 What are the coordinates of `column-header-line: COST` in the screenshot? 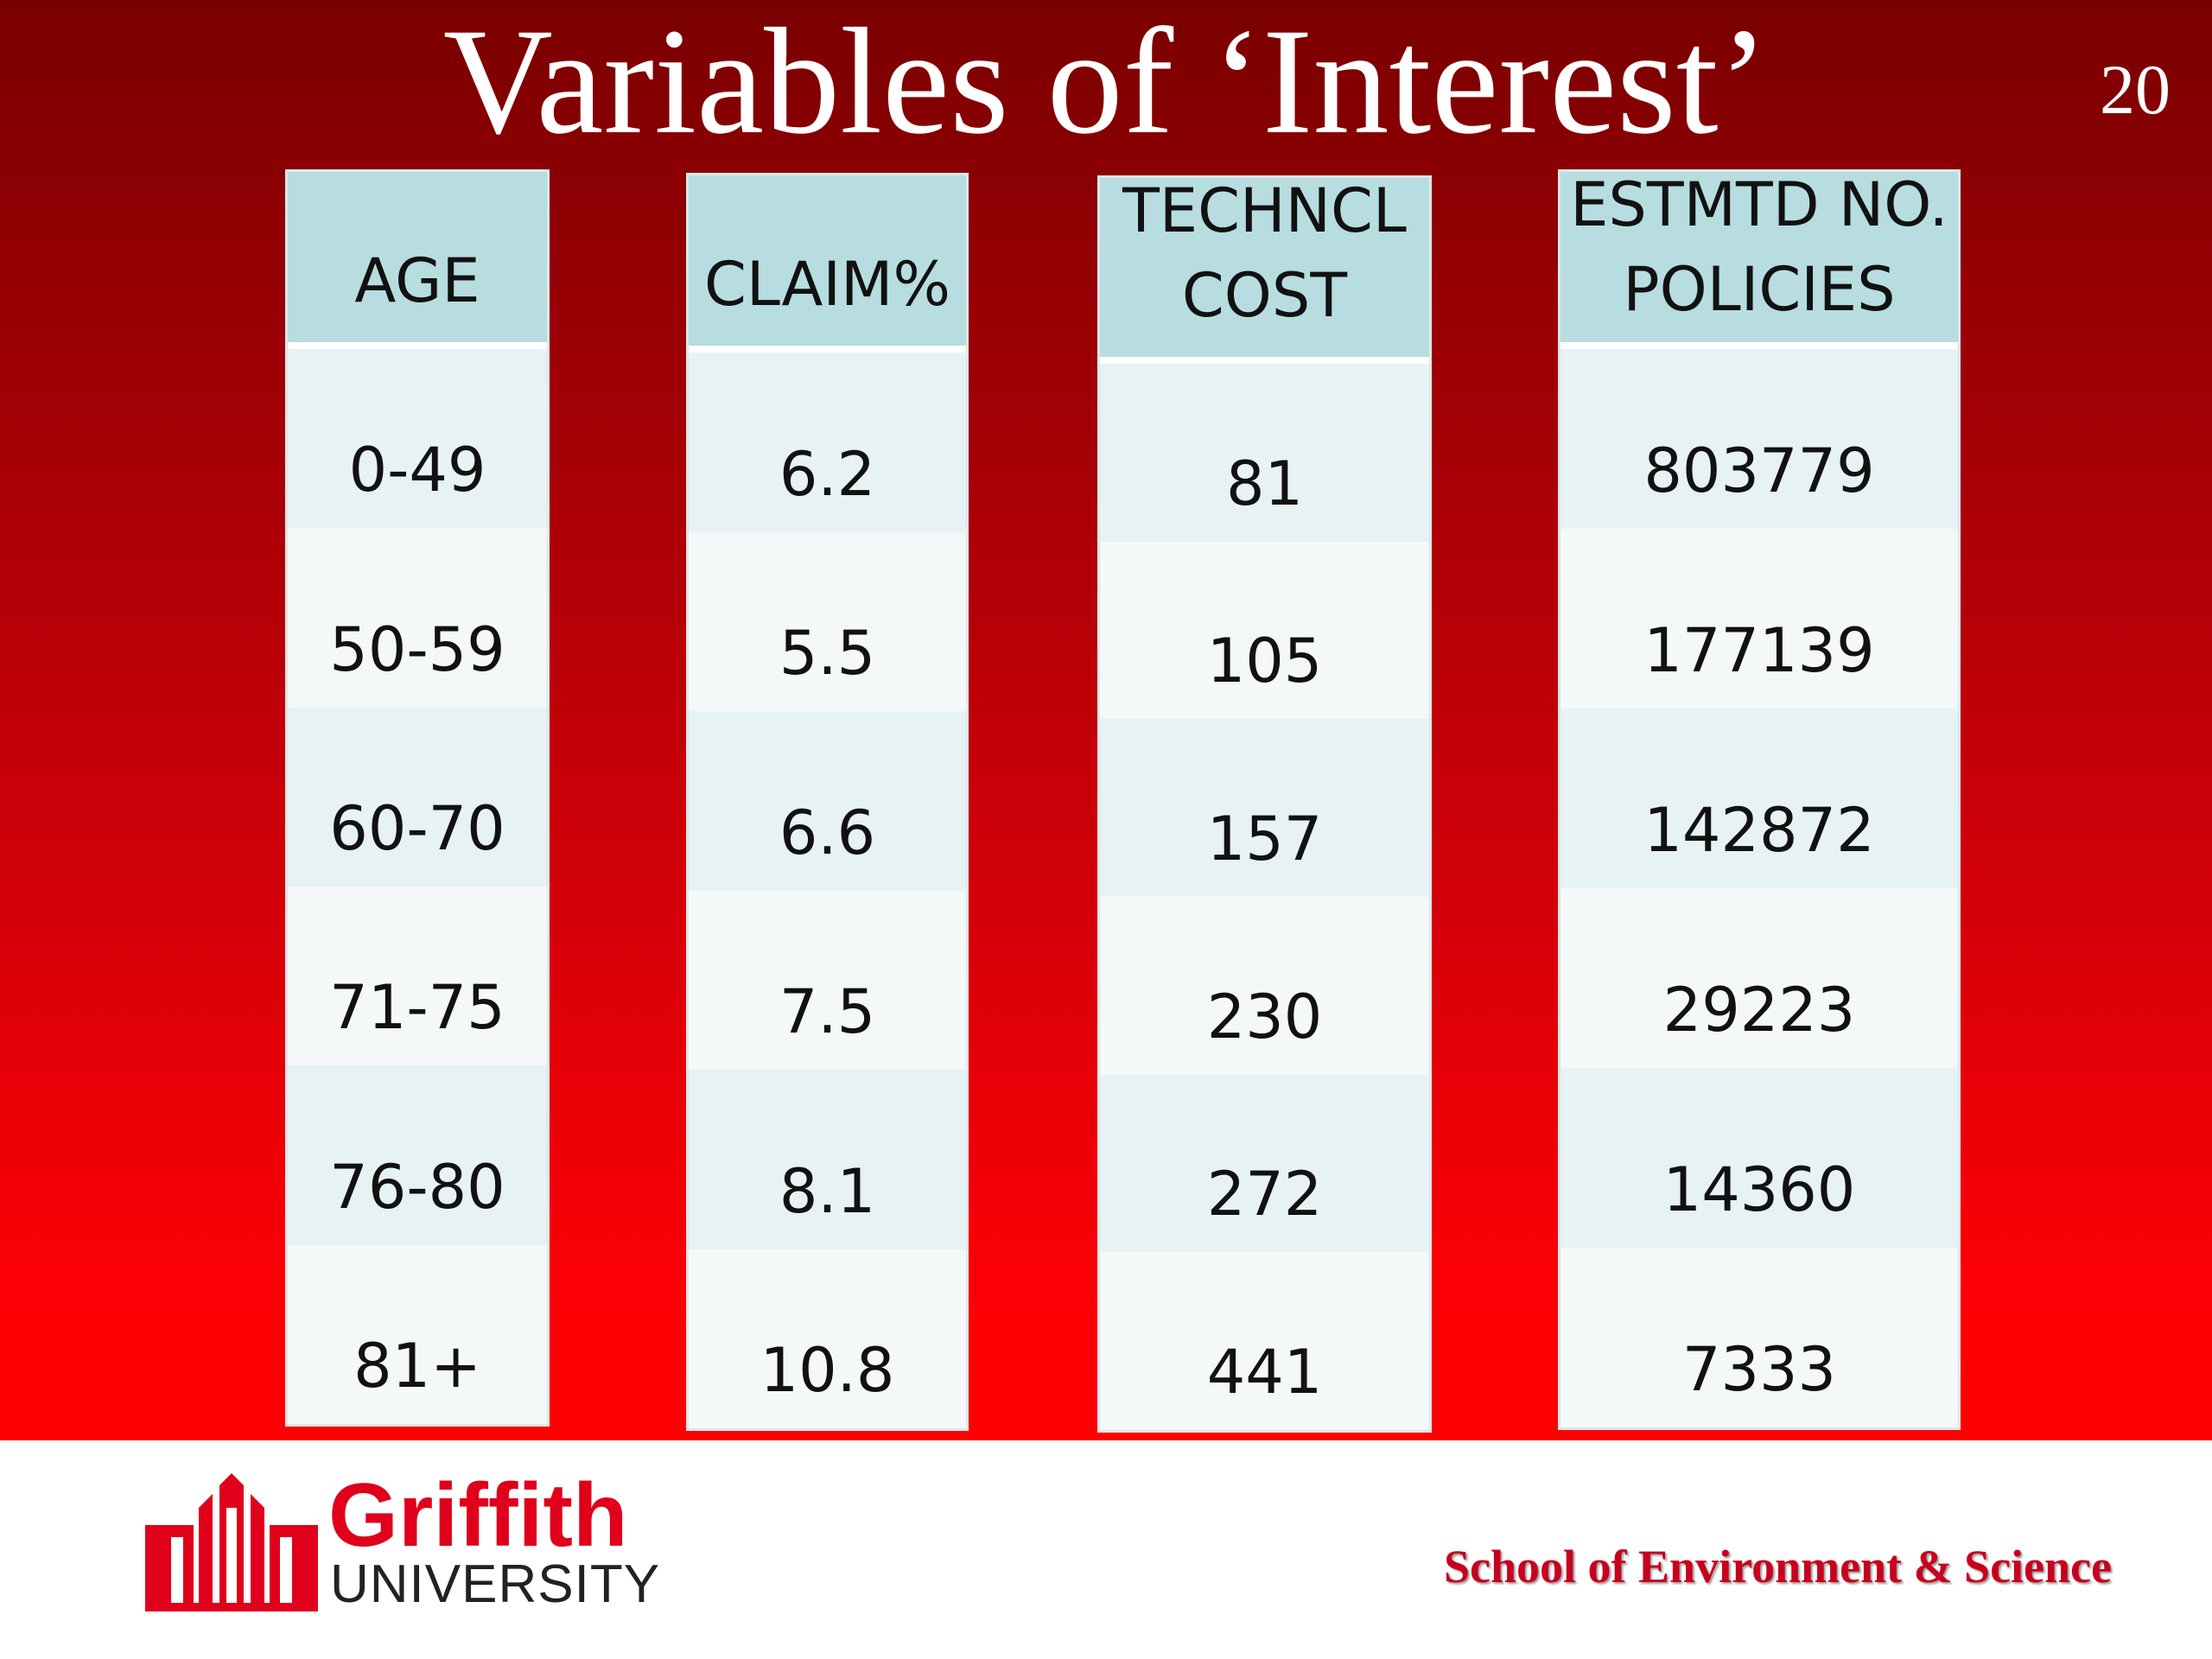 It's located at (1264, 295).